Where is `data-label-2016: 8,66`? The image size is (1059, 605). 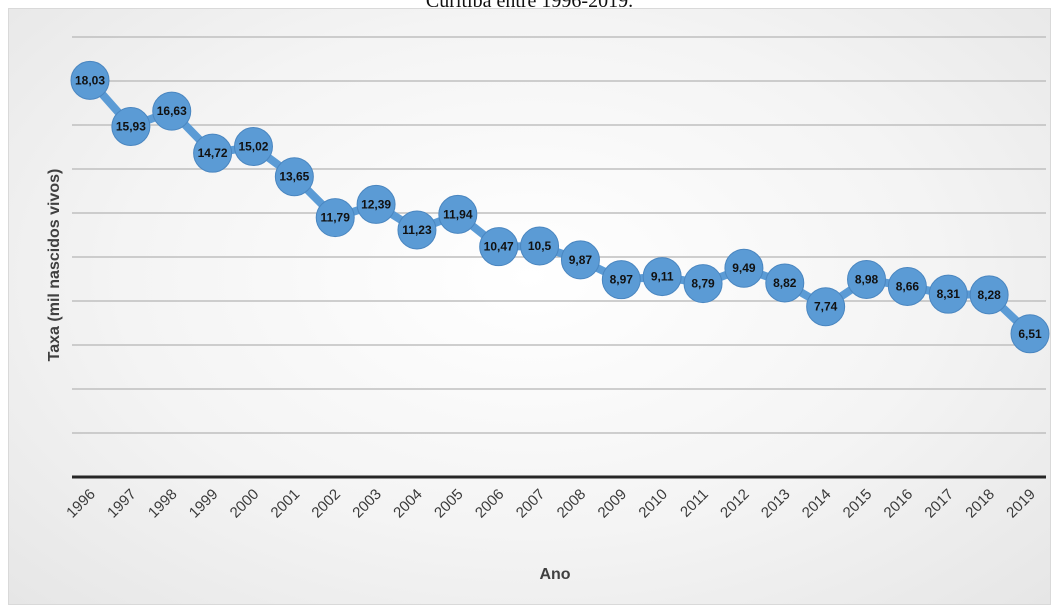 data-label-2016: 8,66 is located at coordinates (908, 286).